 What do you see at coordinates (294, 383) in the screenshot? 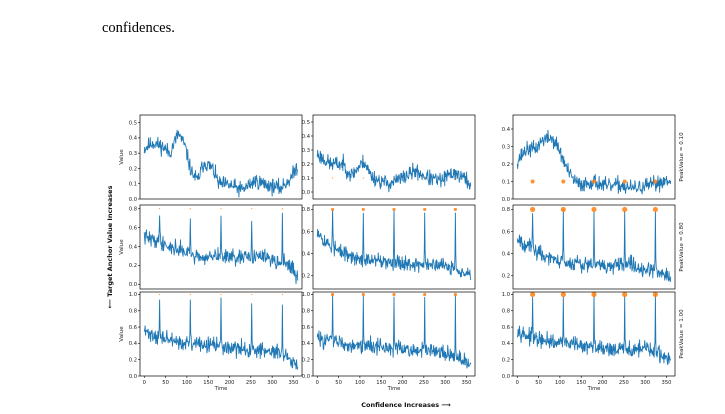
I see `panel-r2c0-xtick-label-7: 350` at bounding box center [294, 383].